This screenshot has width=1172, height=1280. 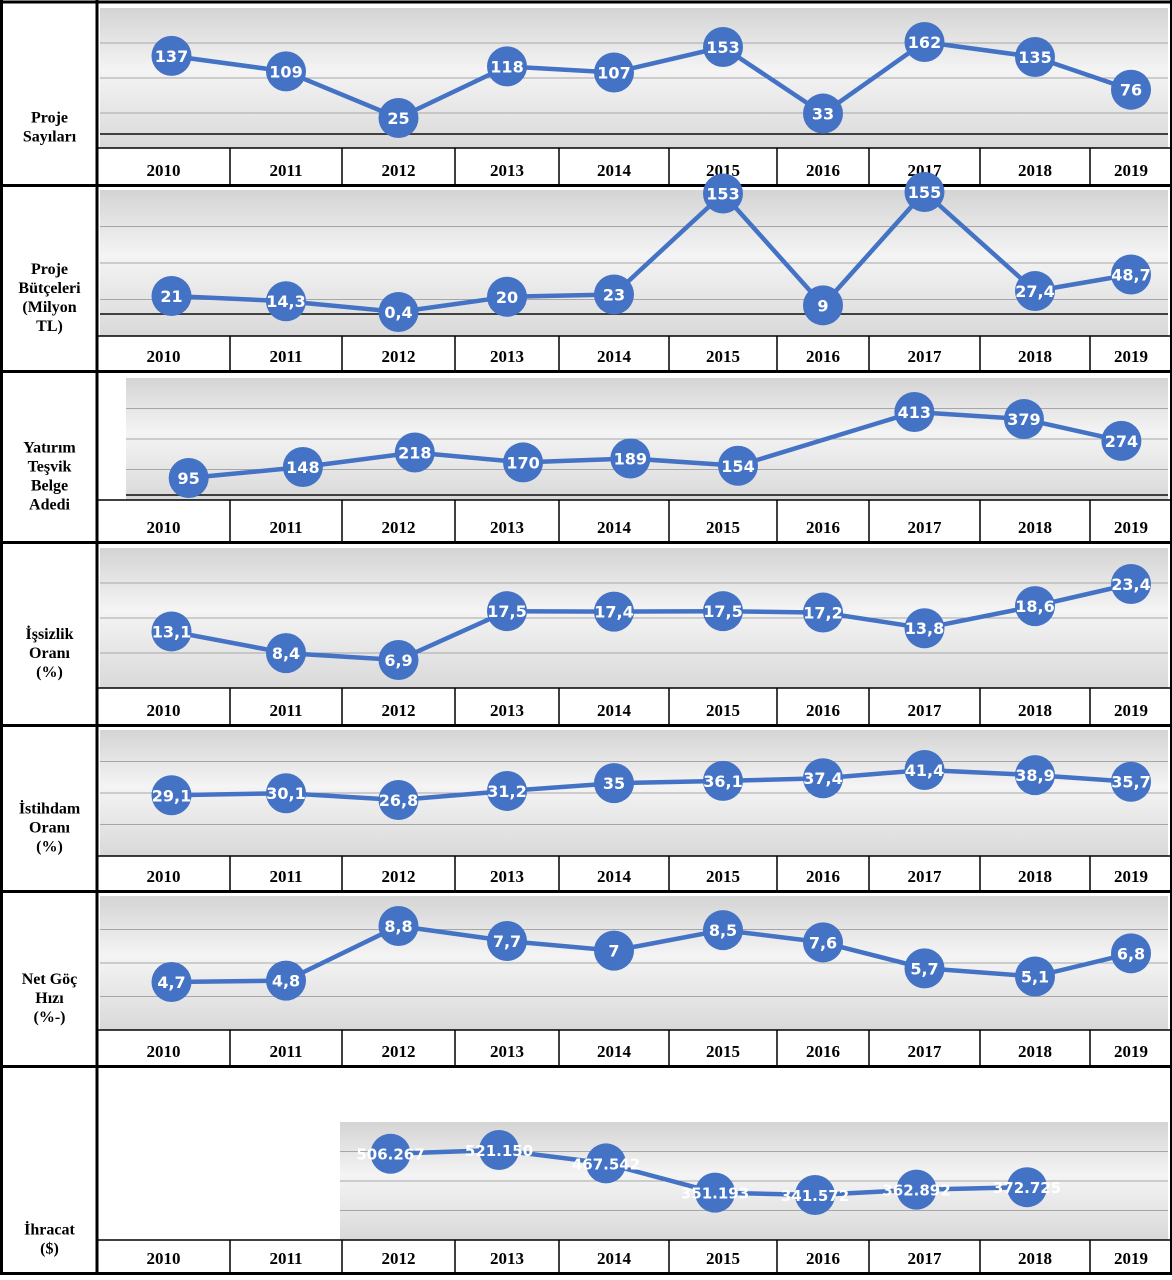 What do you see at coordinates (737, 466) in the screenshot?
I see `data-label: 154` at bounding box center [737, 466].